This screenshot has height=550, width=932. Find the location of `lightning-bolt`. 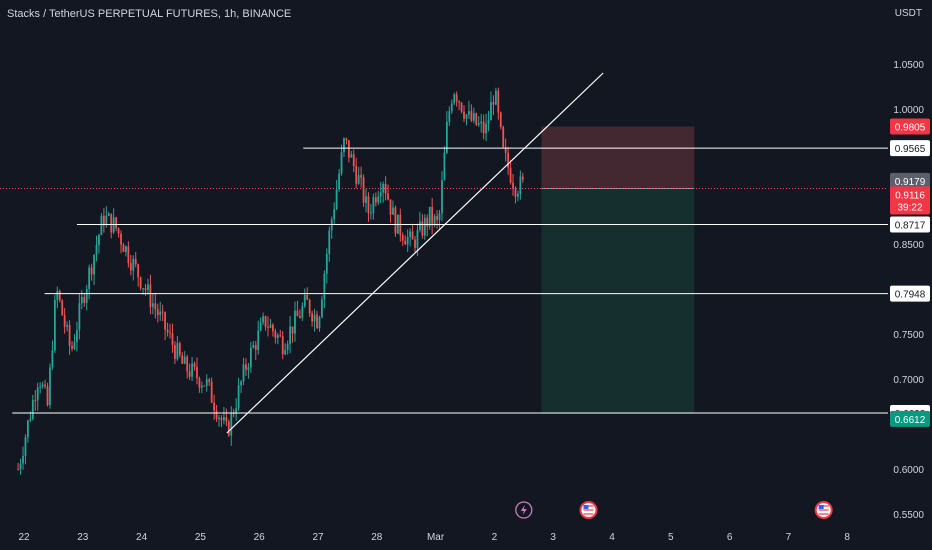

lightning-bolt is located at coordinates (523, 510).